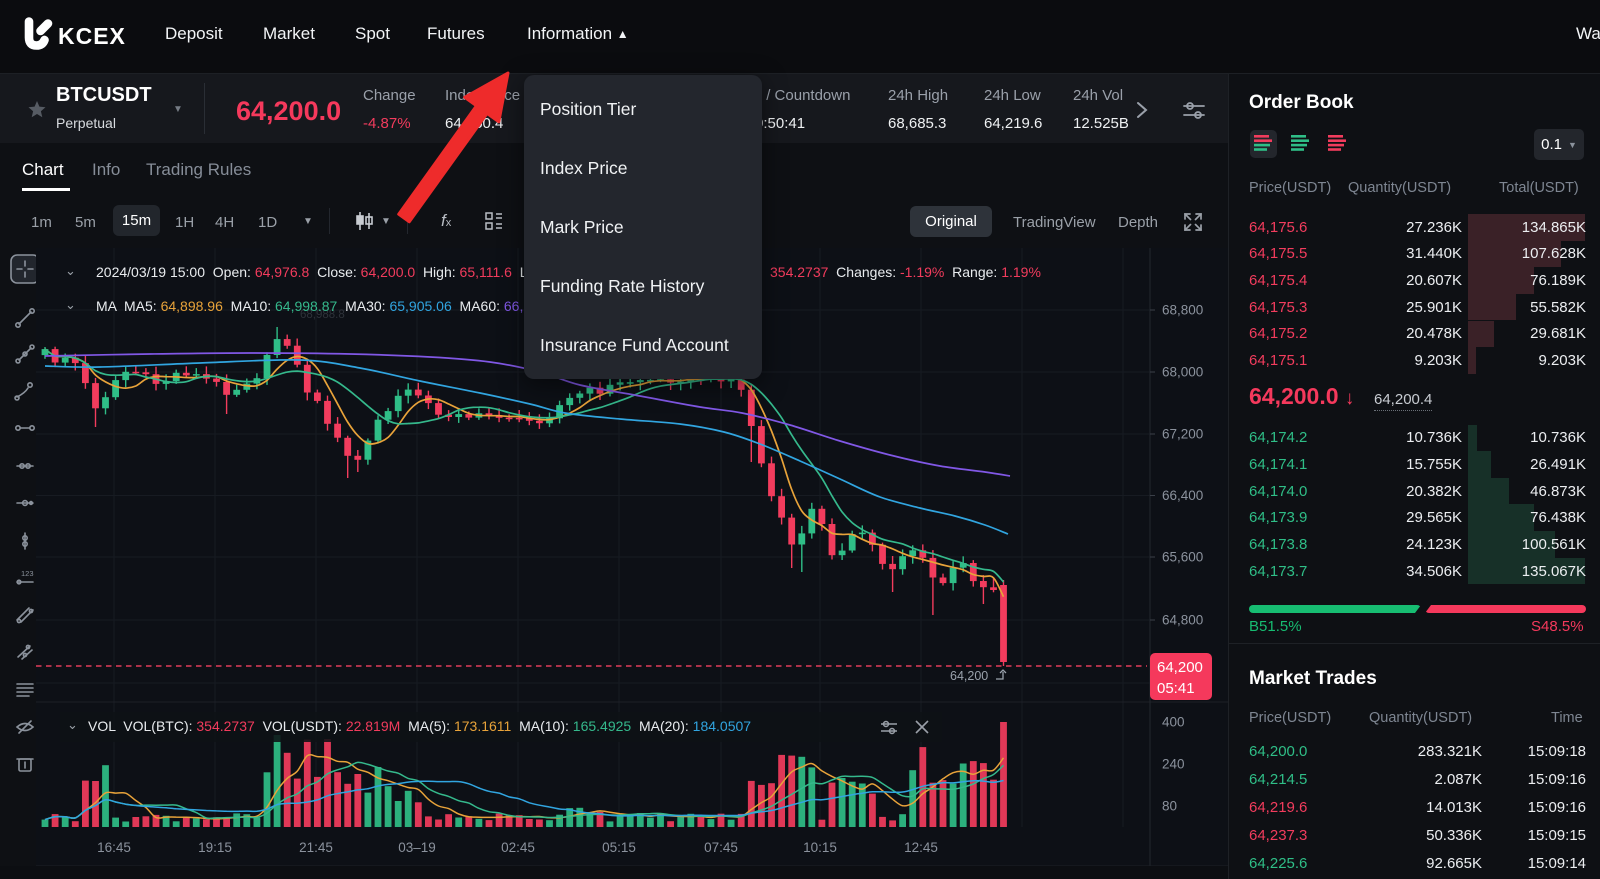 This screenshot has width=1600, height=879. I want to click on svg-text: 05:41, so click(1176, 688).